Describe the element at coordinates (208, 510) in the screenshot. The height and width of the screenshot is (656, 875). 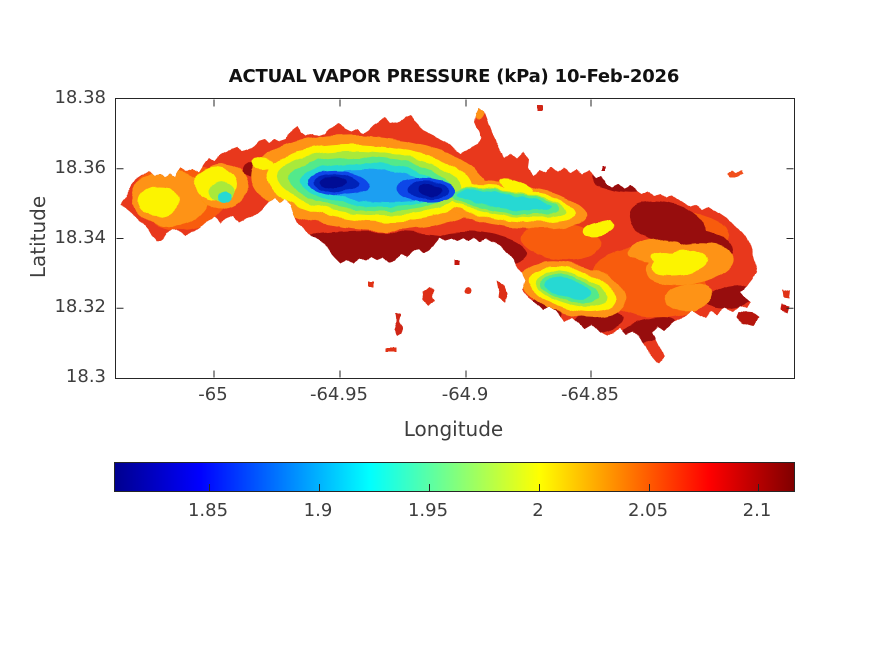
I see `colorbar-tick-label: 1.85` at that location.